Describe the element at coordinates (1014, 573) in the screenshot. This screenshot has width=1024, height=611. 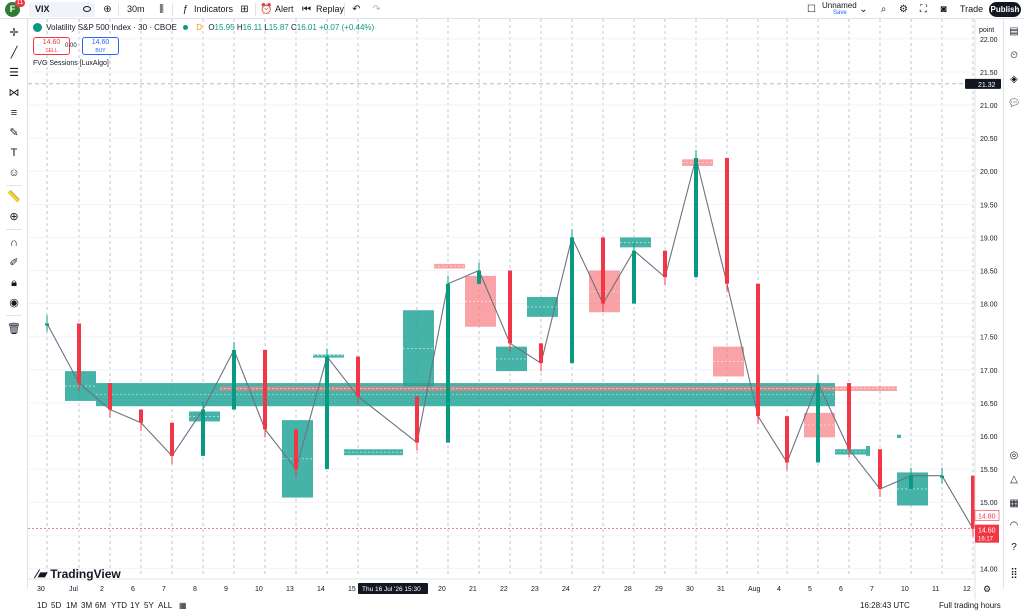
I see `apps-grid-icon: ⣿` at that location.